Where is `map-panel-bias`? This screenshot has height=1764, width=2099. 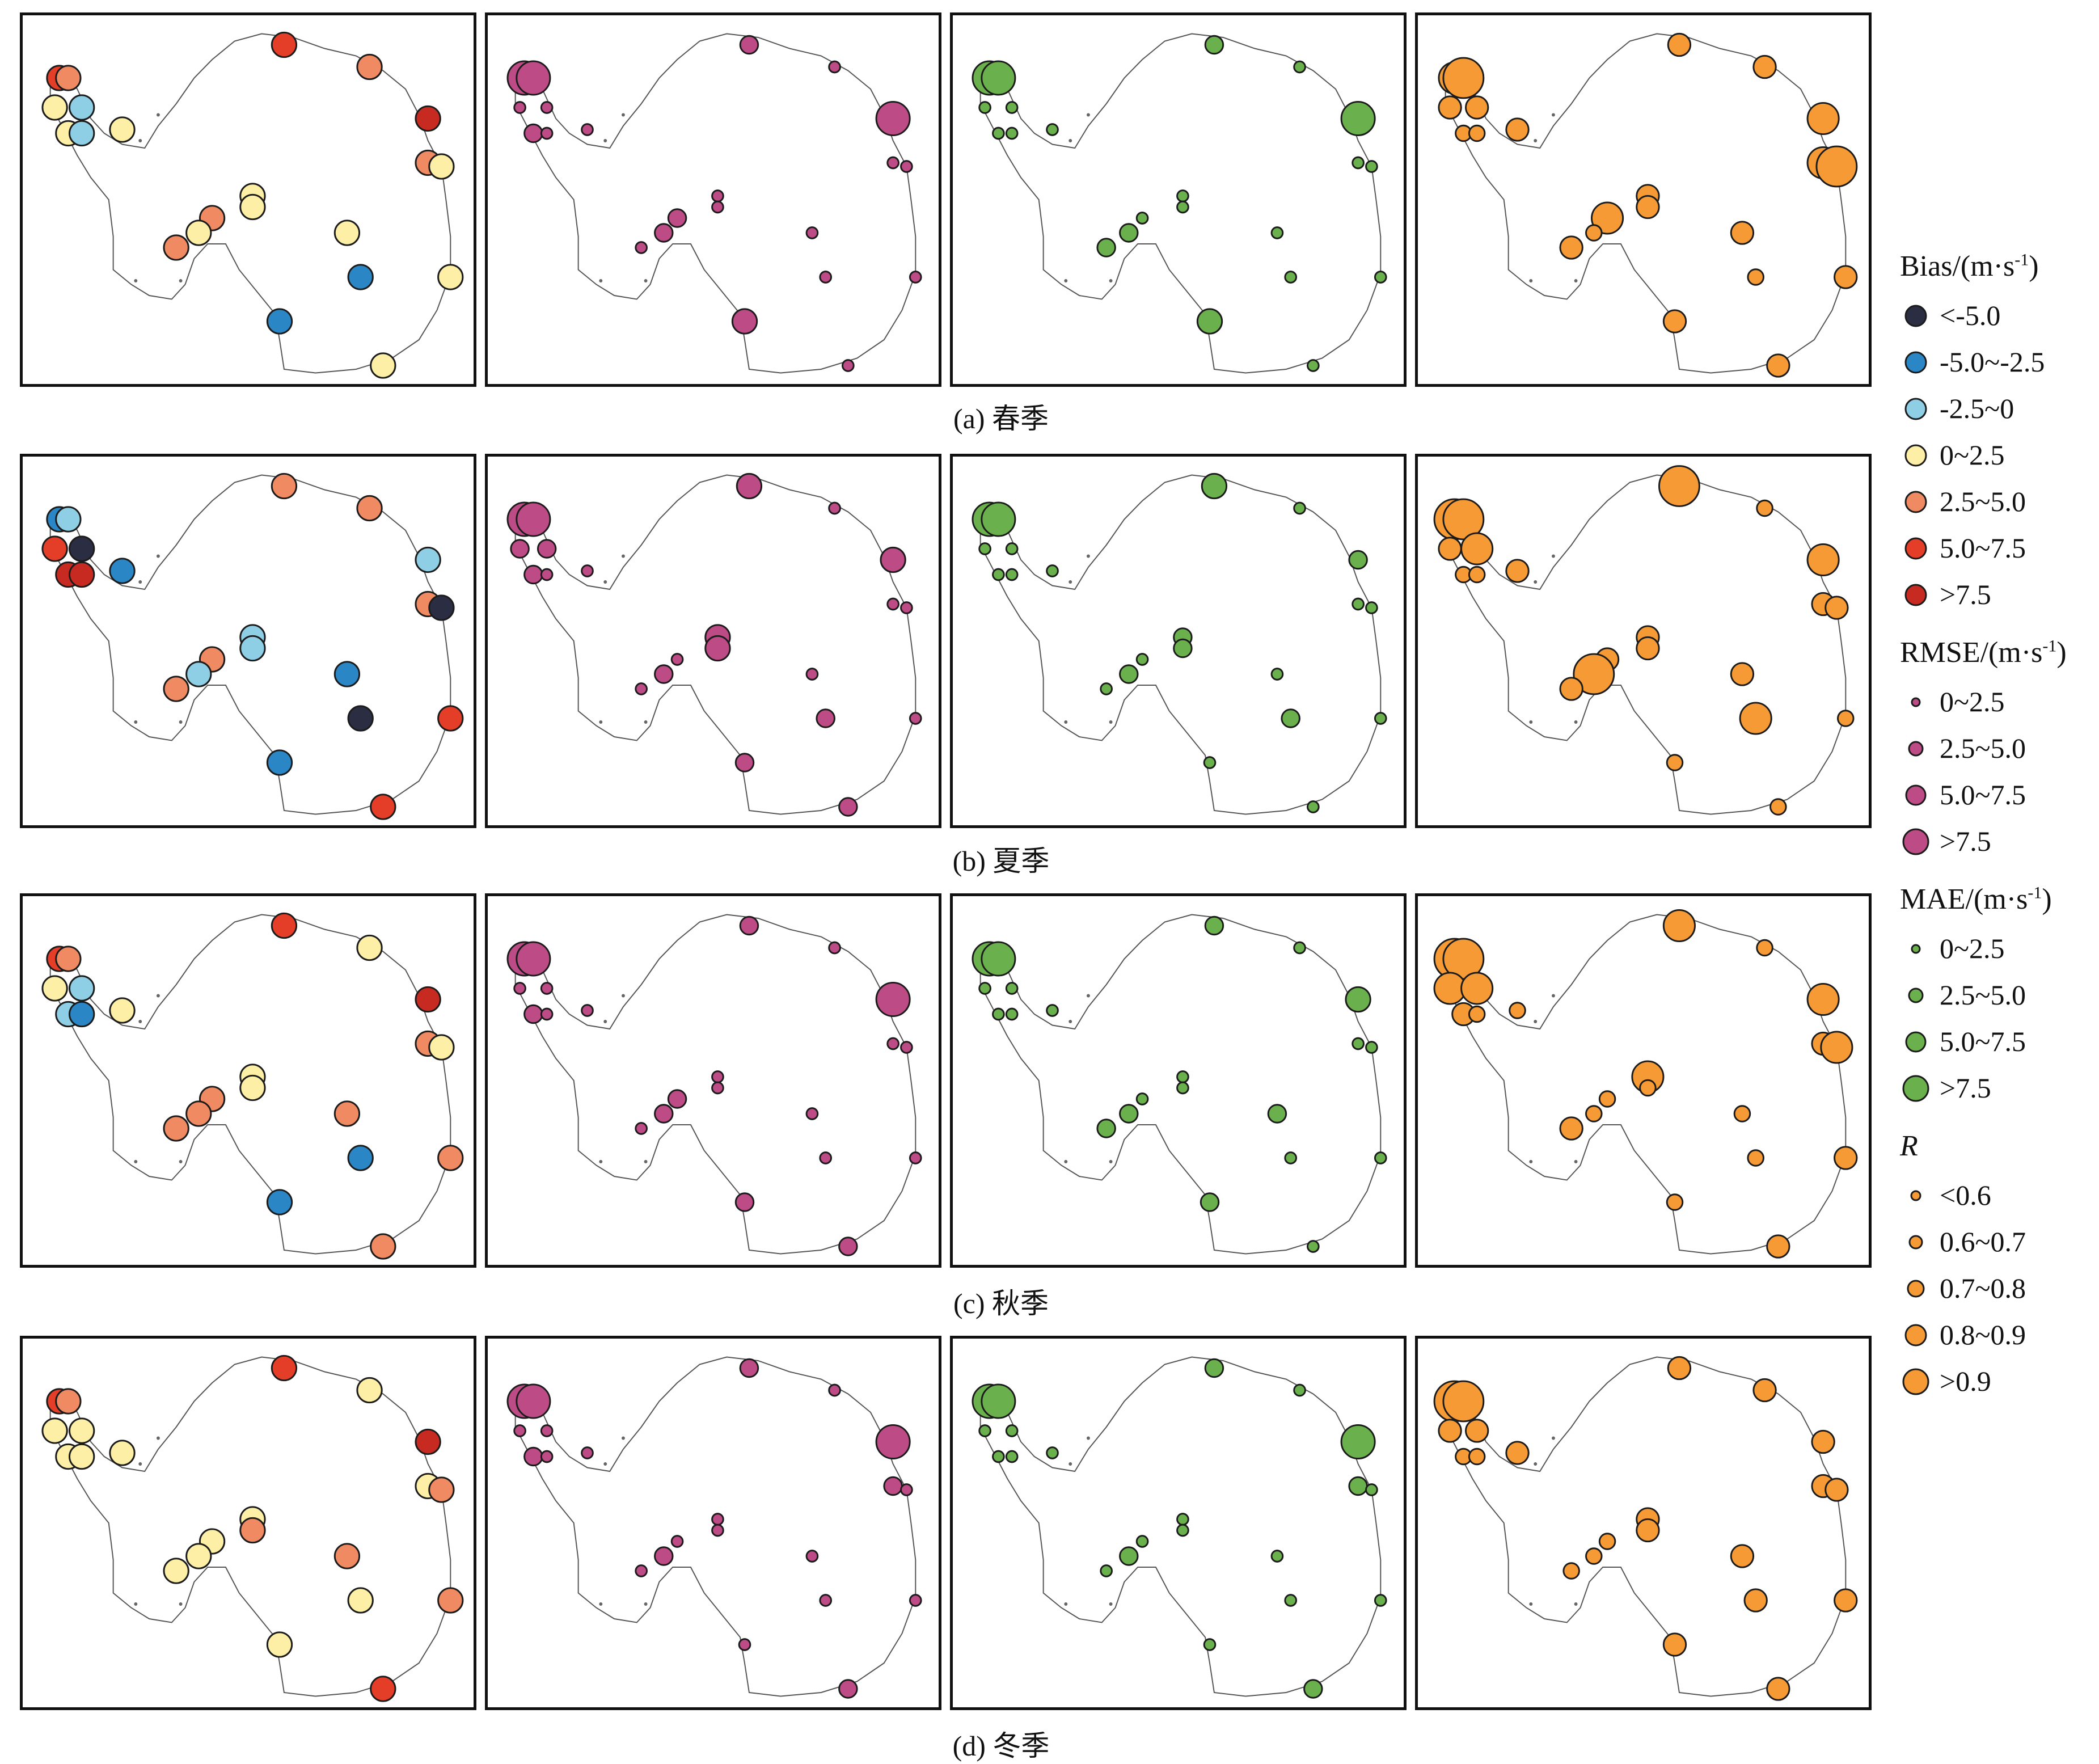 map-panel-bias is located at coordinates (248, 1523).